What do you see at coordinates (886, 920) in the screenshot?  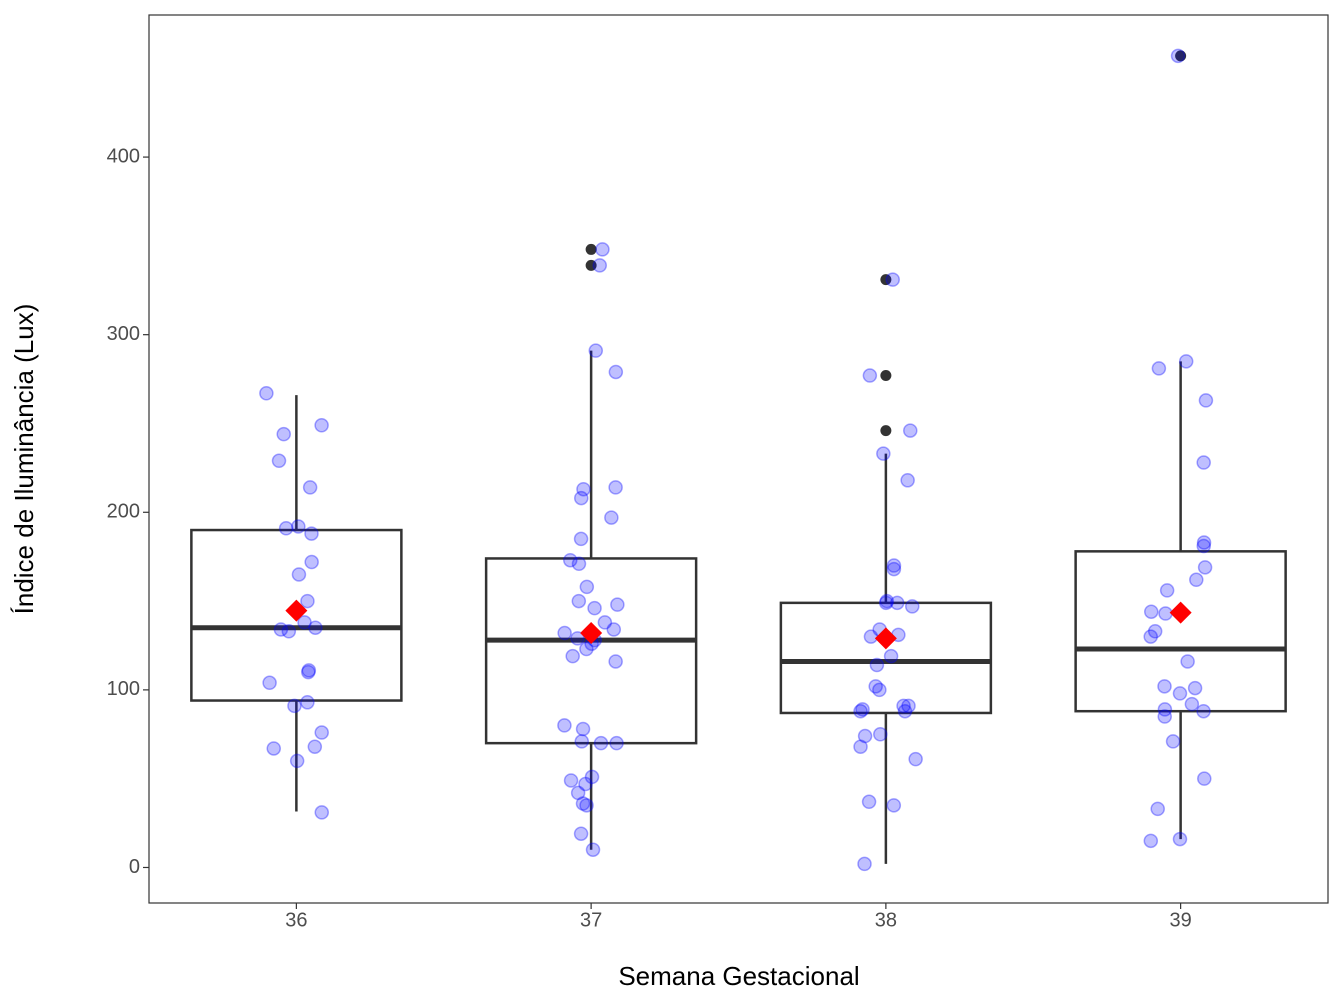 I see `x-tick-label: 38` at bounding box center [886, 920].